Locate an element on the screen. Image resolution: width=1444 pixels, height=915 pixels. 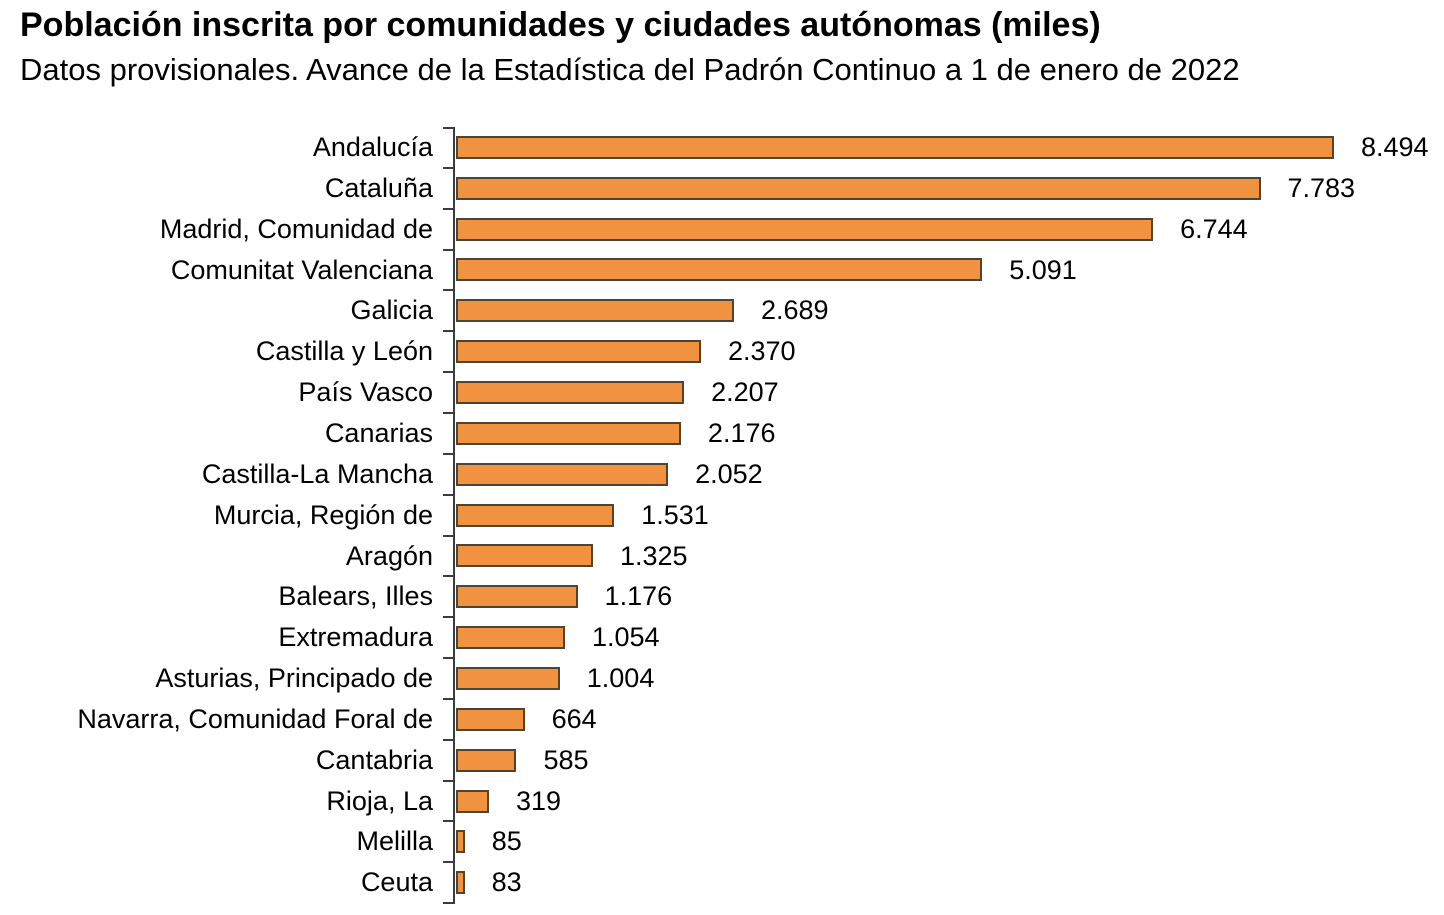
category-label: Aragón is located at coordinates (389, 555).